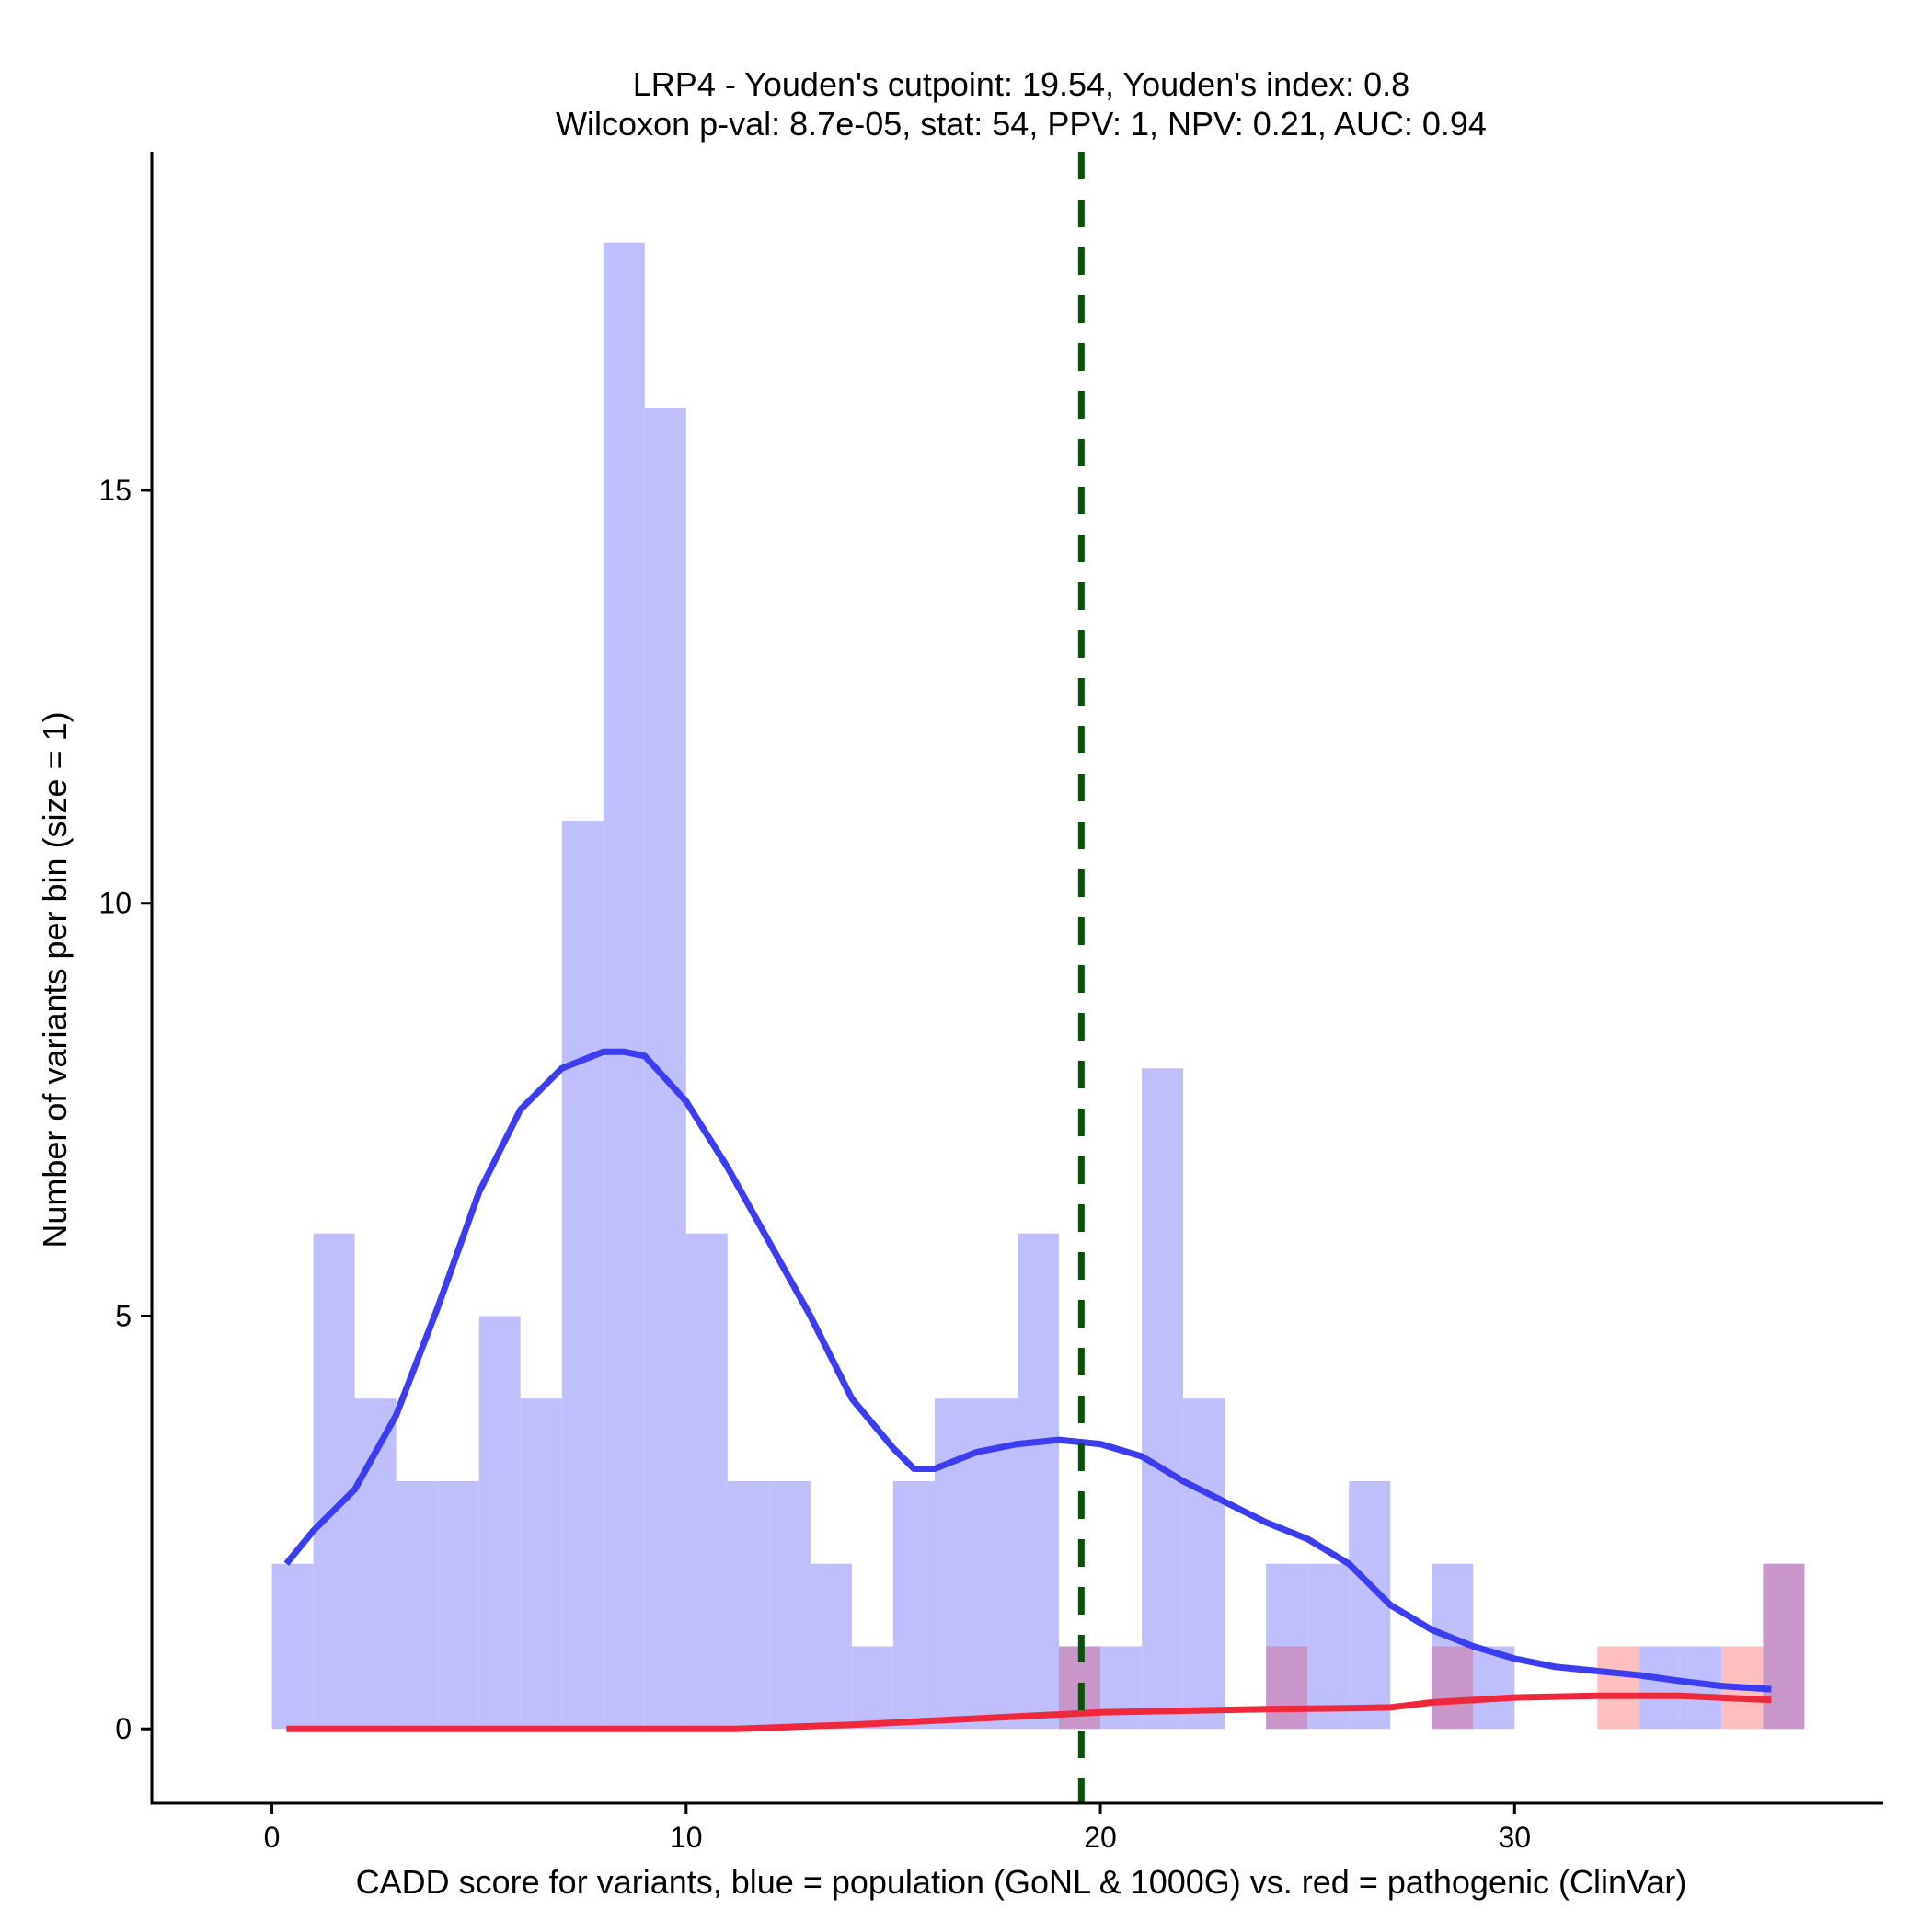 This screenshot has width=1932, height=1932. Describe the element at coordinates (123, 1315) in the screenshot. I see `y-tick-label: 5` at that location.